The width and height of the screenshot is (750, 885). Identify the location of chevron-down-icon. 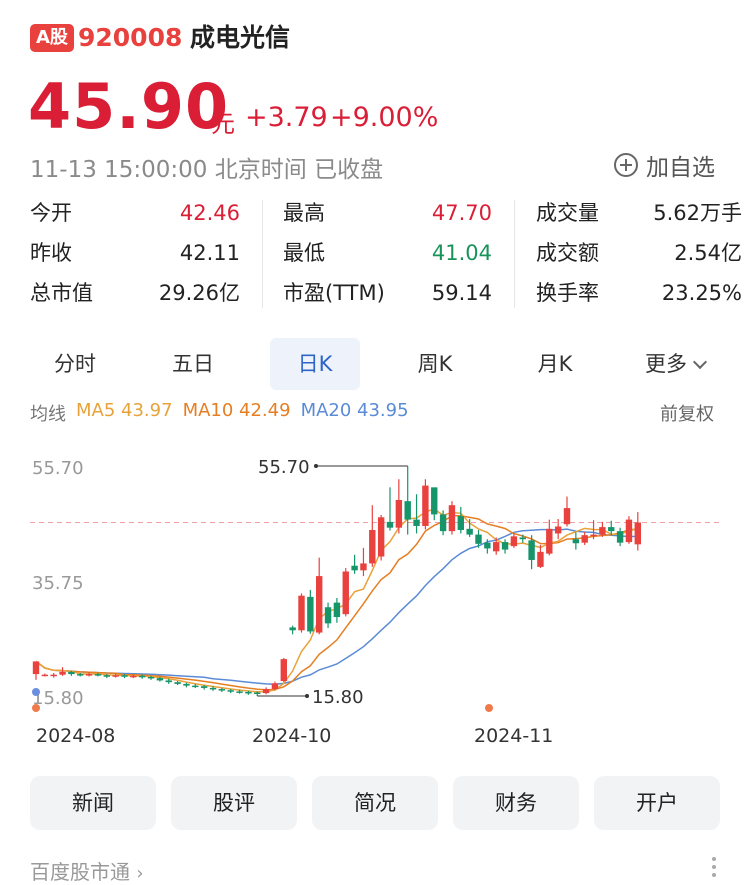
(700, 362).